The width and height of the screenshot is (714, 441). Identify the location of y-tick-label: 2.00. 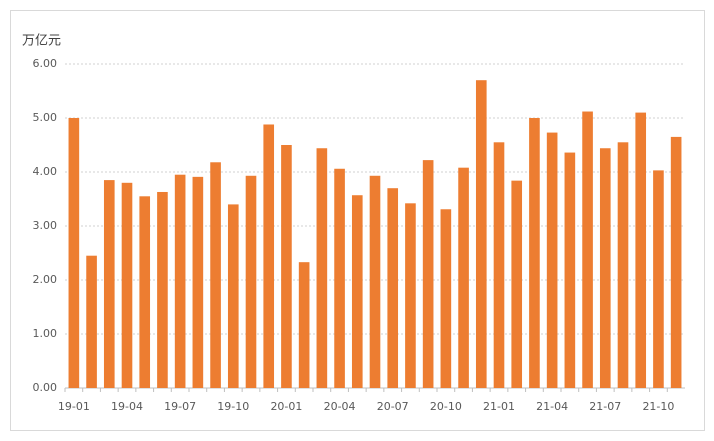
(45, 279).